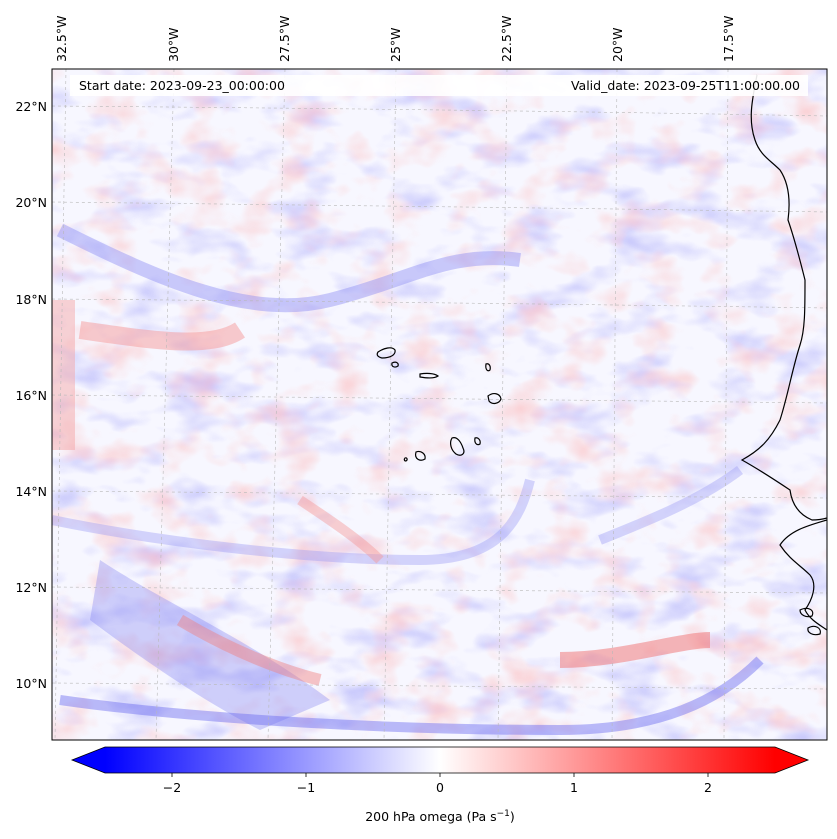 This screenshot has height=839, width=837. I want to click on colorbar-body, so click(440, 760).